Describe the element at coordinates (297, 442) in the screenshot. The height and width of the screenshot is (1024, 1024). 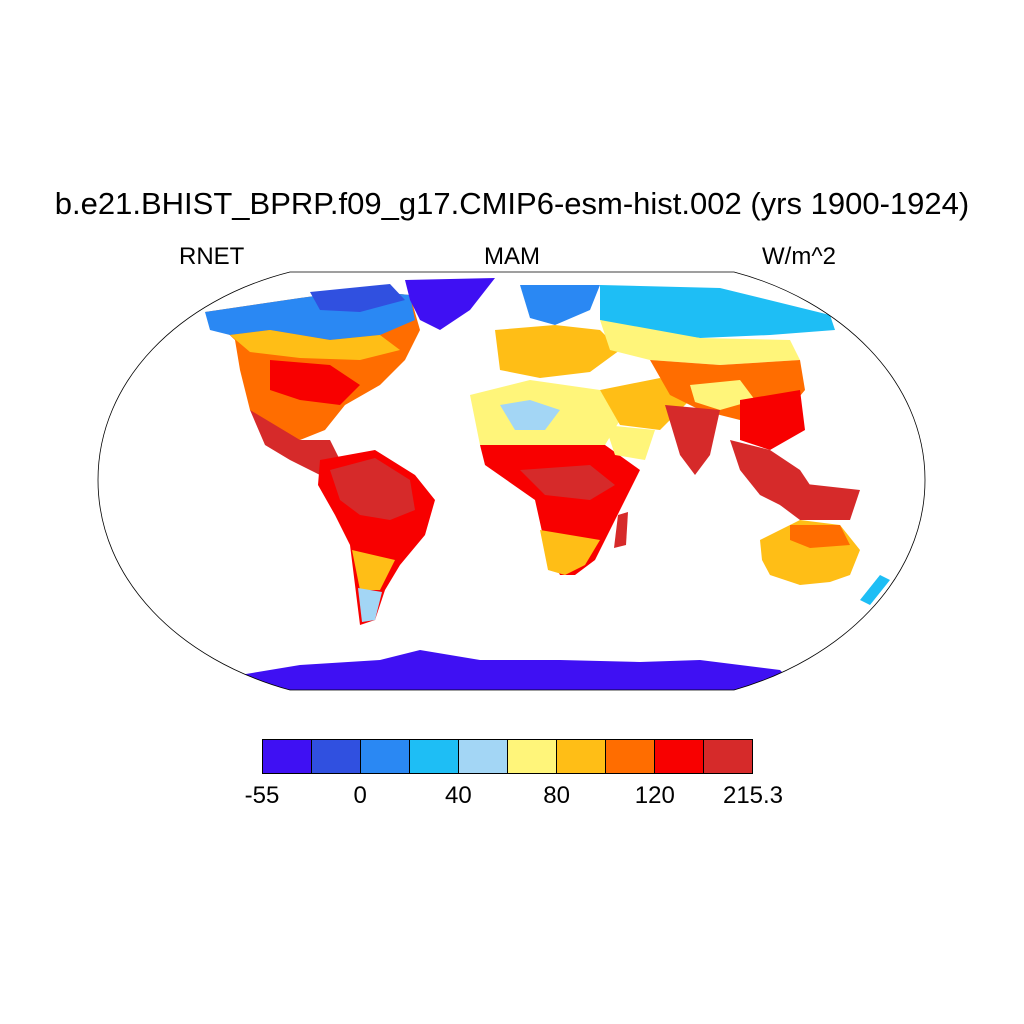
I see `north-america-south-region` at that location.